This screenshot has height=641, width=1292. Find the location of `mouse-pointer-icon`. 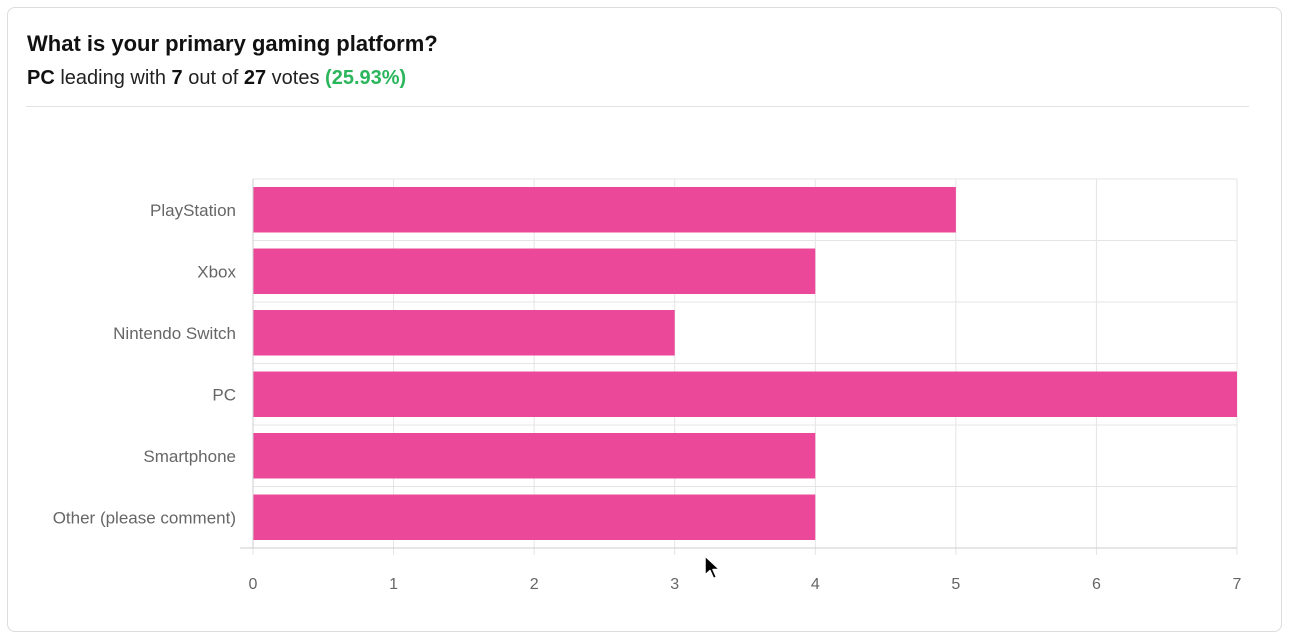

mouse-pointer-icon is located at coordinates (712, 567).